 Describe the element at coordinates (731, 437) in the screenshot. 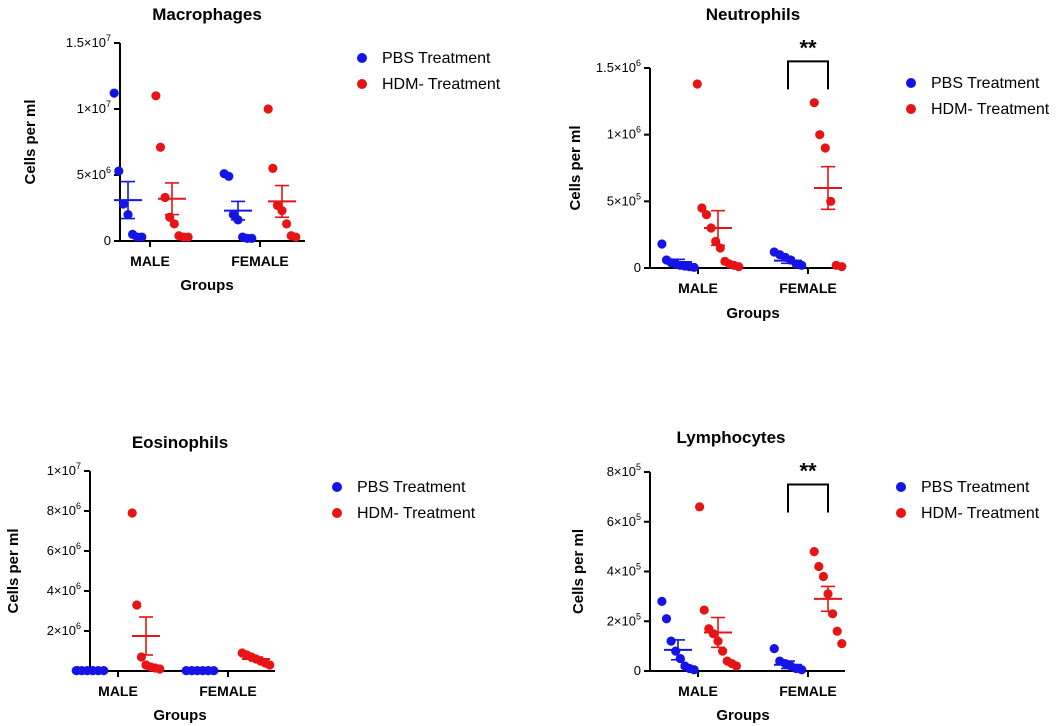

I see `chart-title: Lymphocytes` at that location.